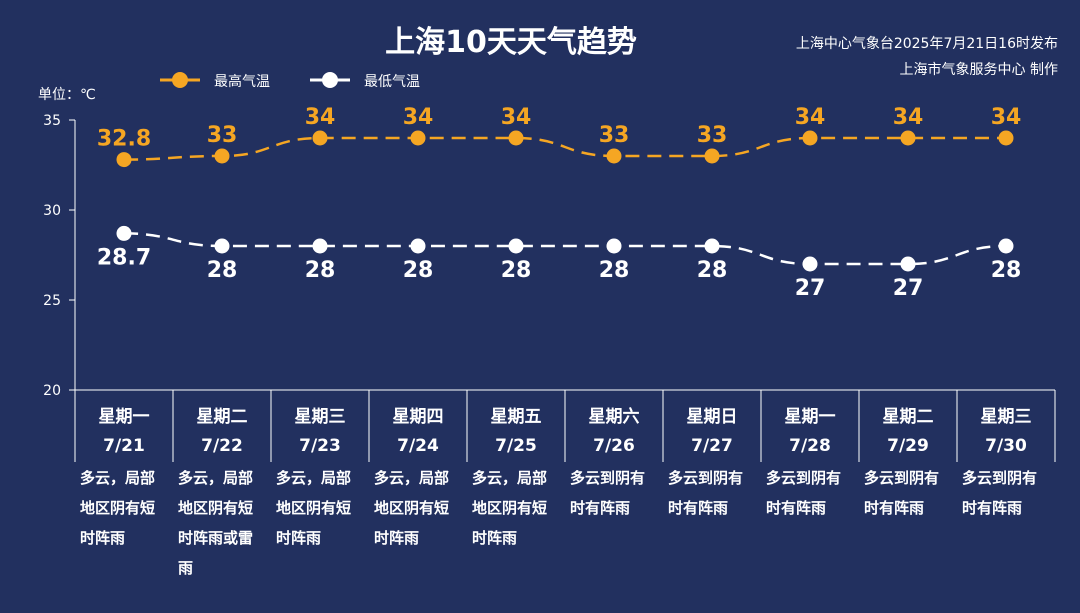  I want to click on y-tick-label: 25, so click(52, 301).